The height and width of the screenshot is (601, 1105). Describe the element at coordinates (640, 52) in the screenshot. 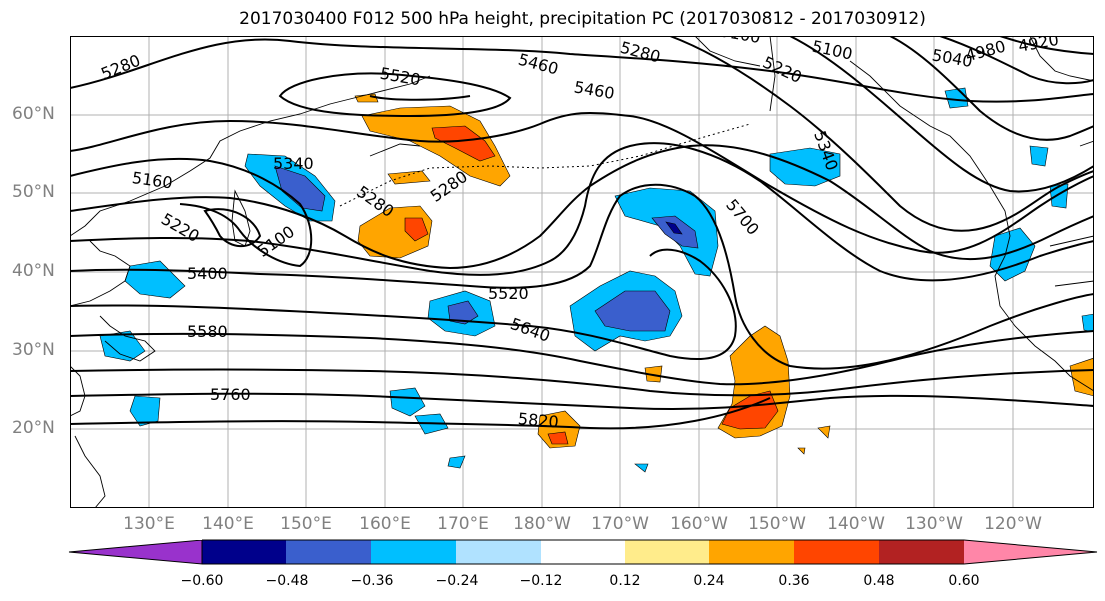

I see `contour-label-5280-top: 5280` at that location.